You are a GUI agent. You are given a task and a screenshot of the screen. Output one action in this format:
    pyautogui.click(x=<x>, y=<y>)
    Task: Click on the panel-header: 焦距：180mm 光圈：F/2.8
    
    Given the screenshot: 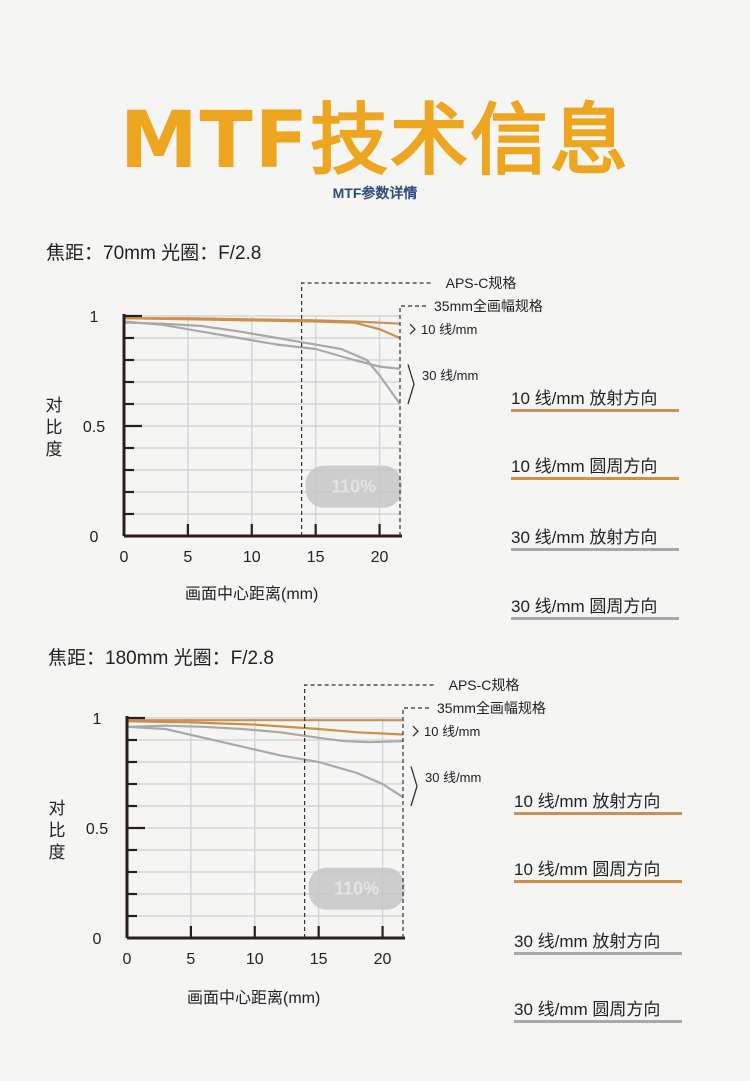 What is the action you would take?
    pyautogui.click(x=161, y=658)
    